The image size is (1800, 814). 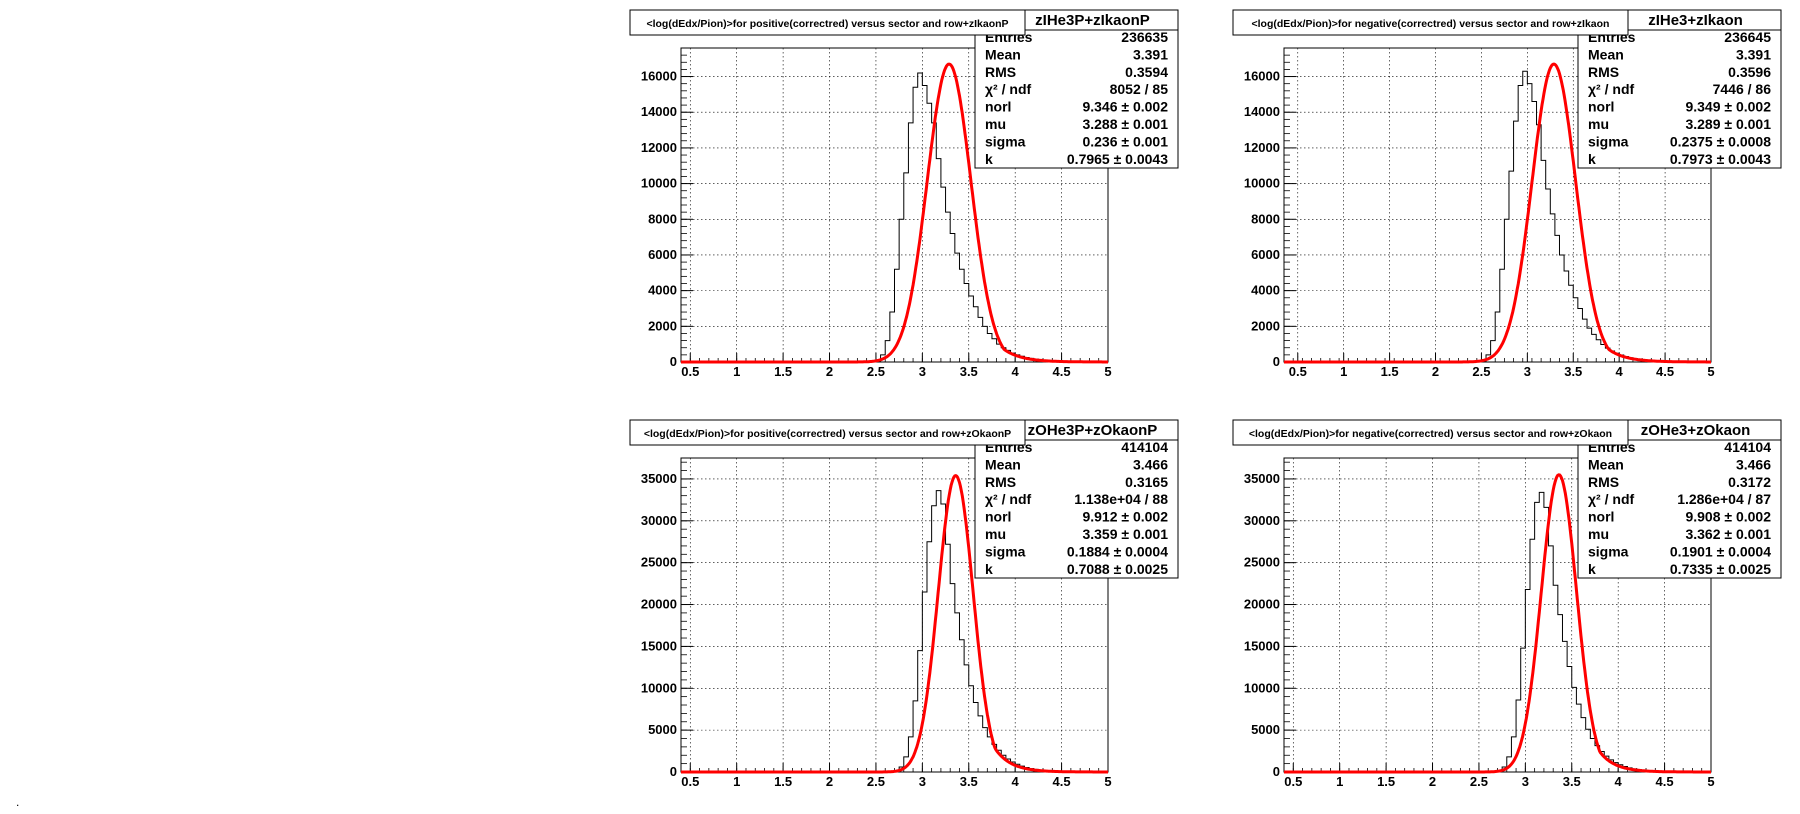 What do you see at coordinates (1728, 124) in the screenshot?
I see `stats-value: 3.289 ± 0.001` at bounding box center [1728, 124].